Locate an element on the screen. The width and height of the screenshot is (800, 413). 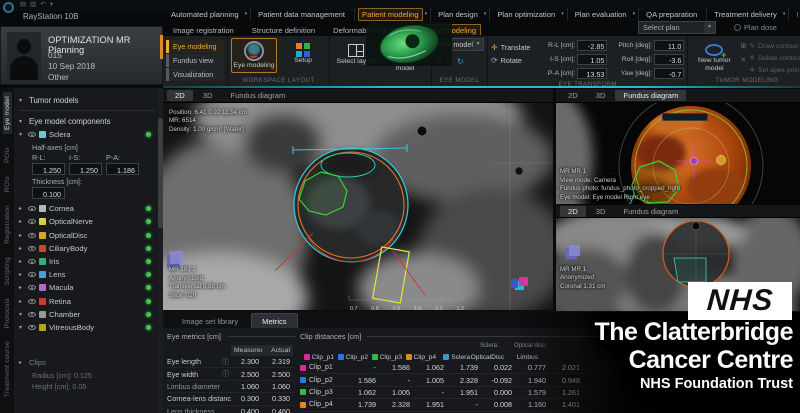
select-layout-button: Select layout is located at coordinates (356, 53).